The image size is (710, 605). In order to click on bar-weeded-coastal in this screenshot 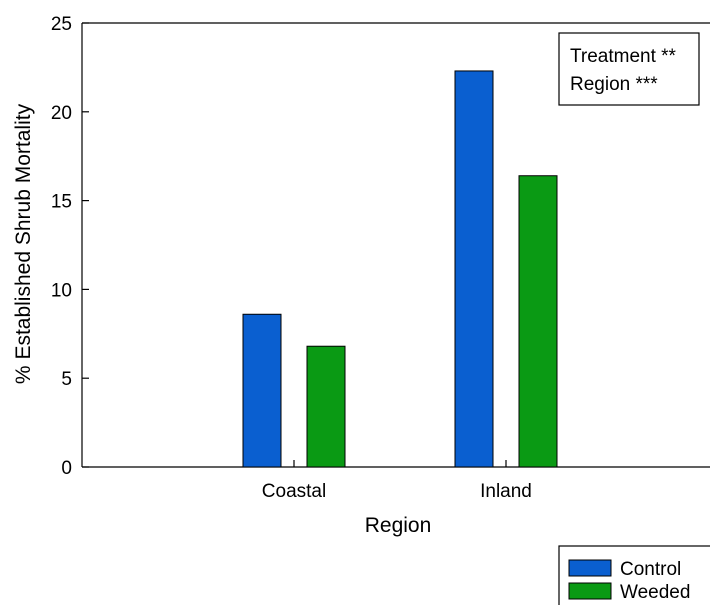, I will do `click(326, 406)`.